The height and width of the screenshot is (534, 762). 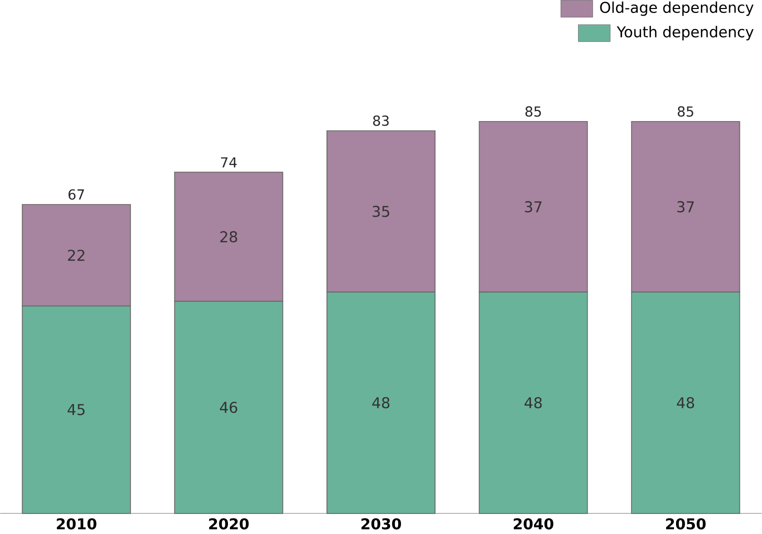 What do you see at coordinates (76, 410) in the screenshot?
I see `data-label: 45` at bounding box center [76, 410].